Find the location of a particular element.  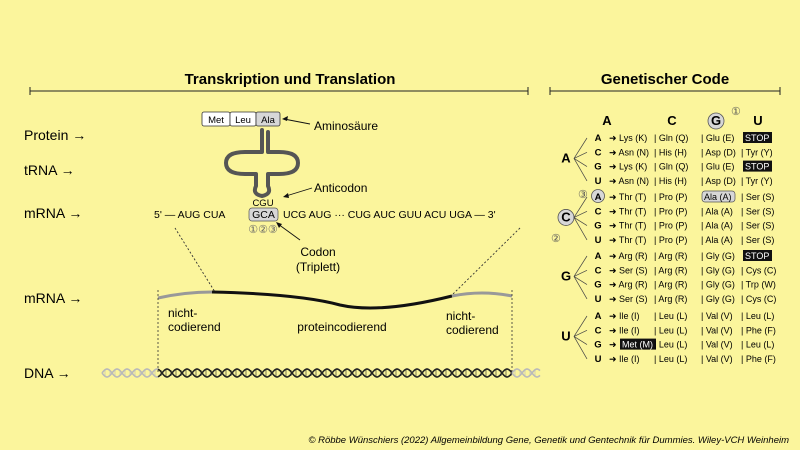

col-header-C: C is located at coordinates (672, 120).